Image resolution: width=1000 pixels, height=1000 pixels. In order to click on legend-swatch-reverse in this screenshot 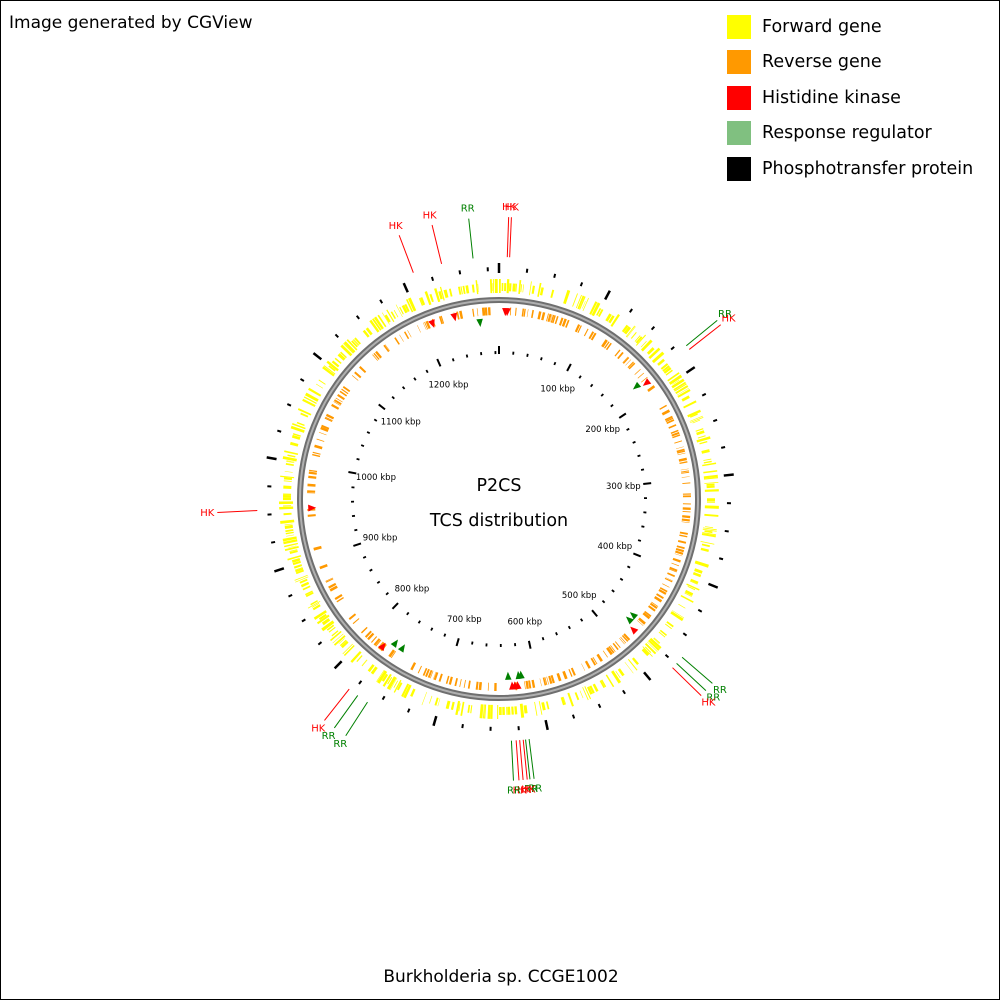, I will do `click(739, 62)`.